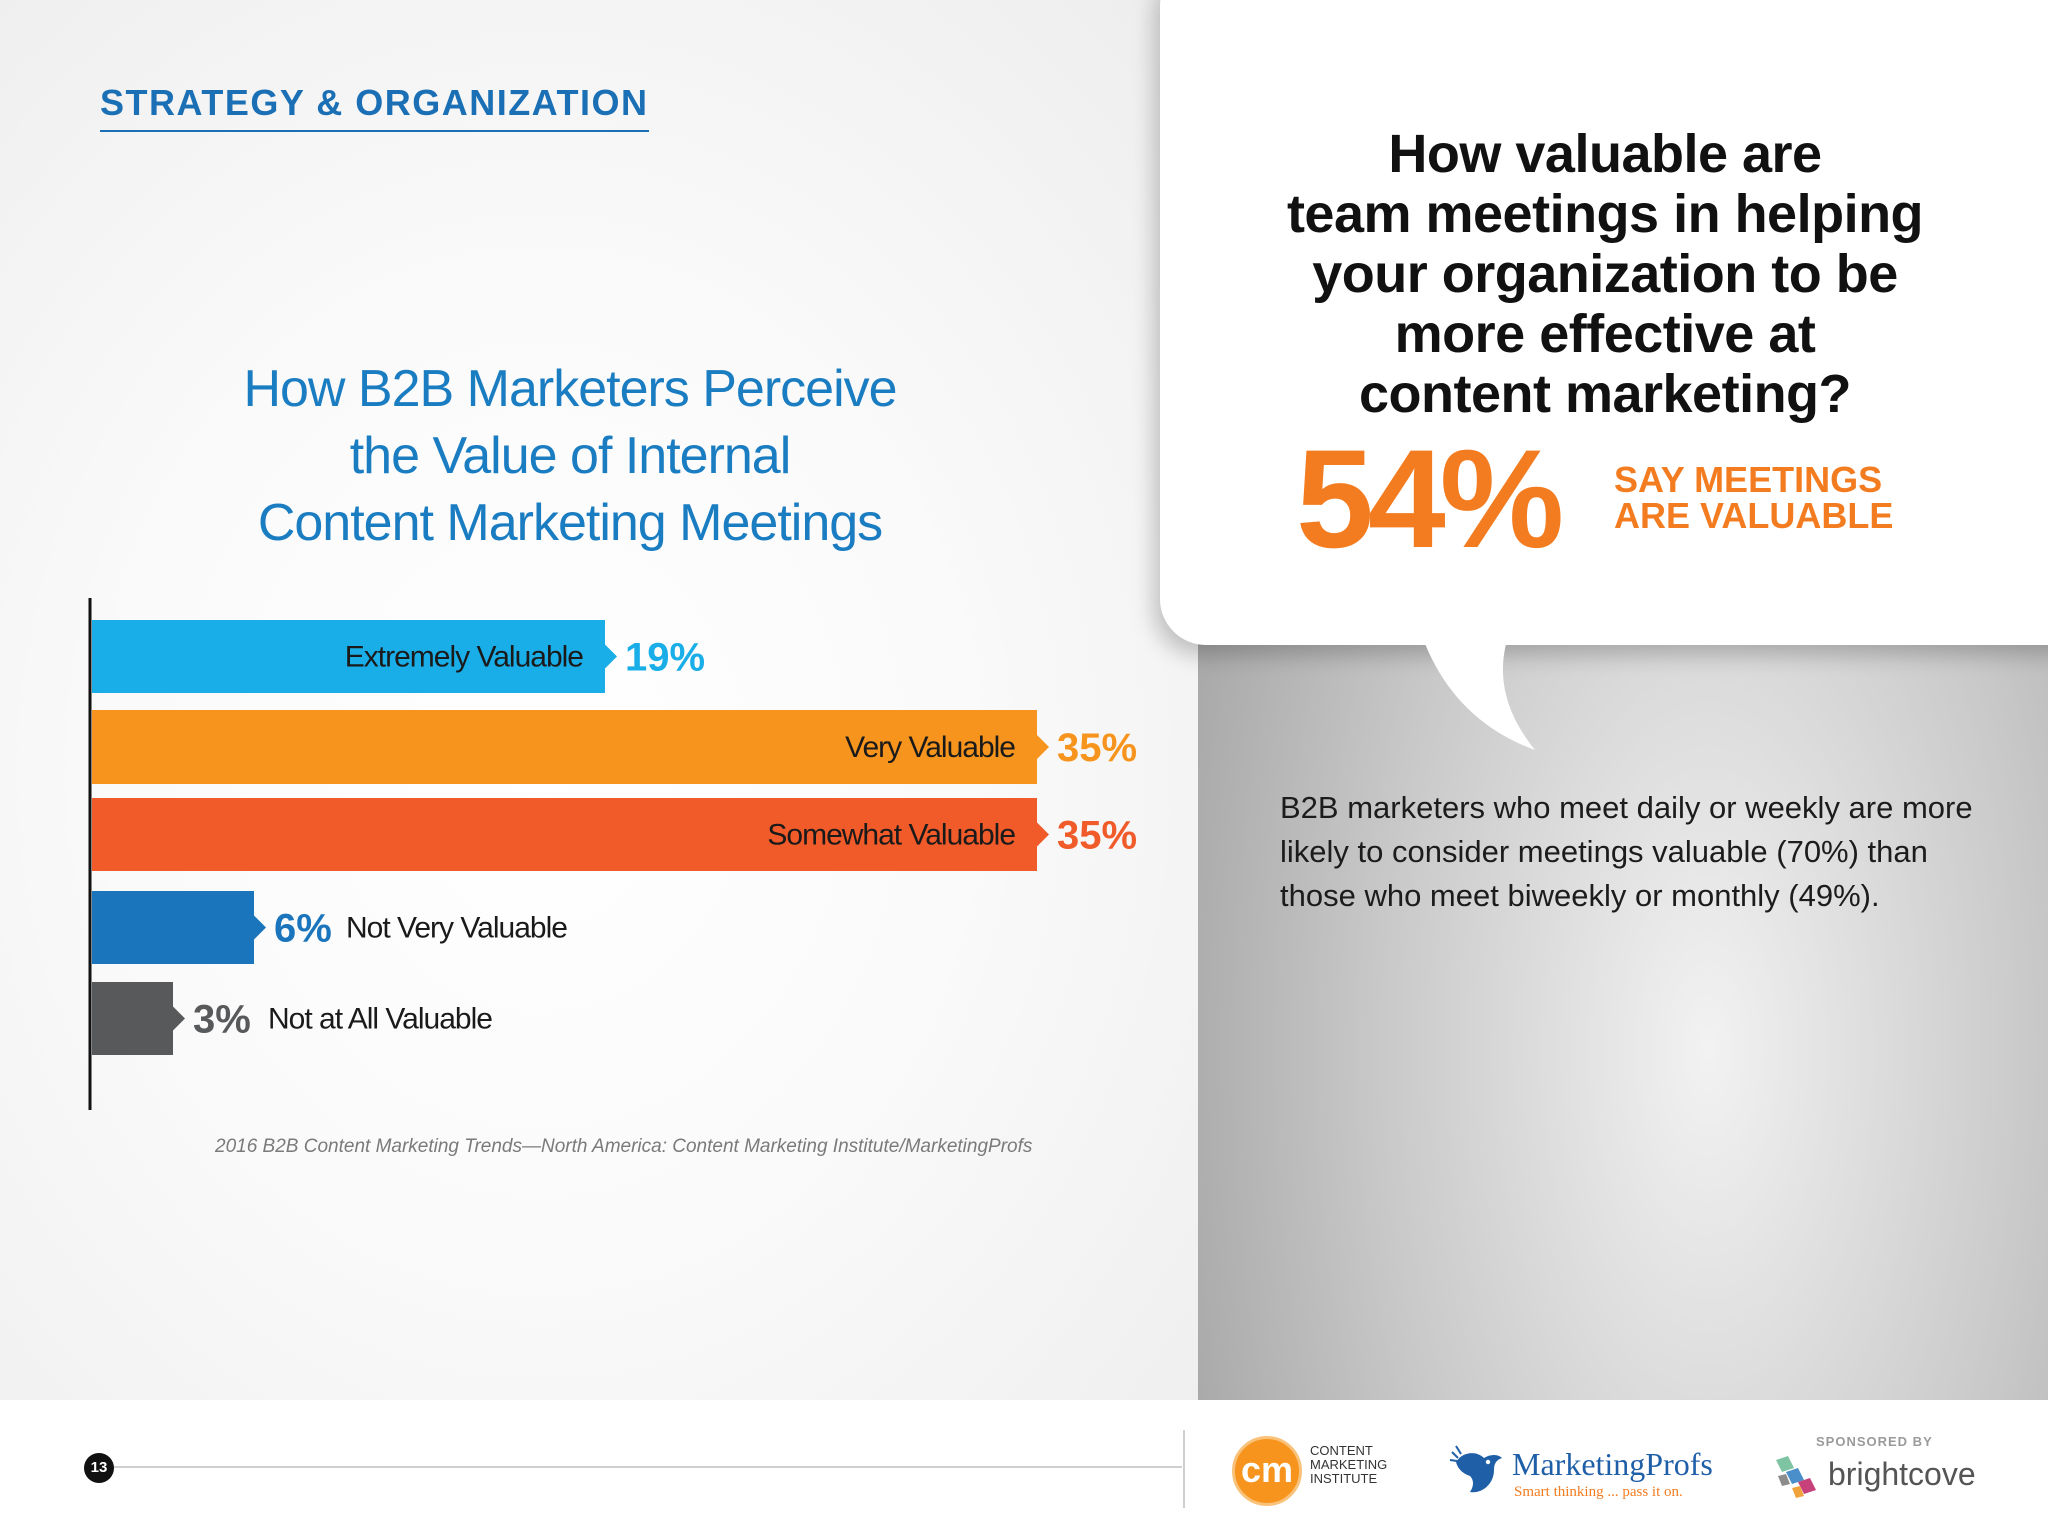  Describe the element at coordinates (1605, 214) in the screenshot. I see `question-line-2: team meetings in helping` at that location.